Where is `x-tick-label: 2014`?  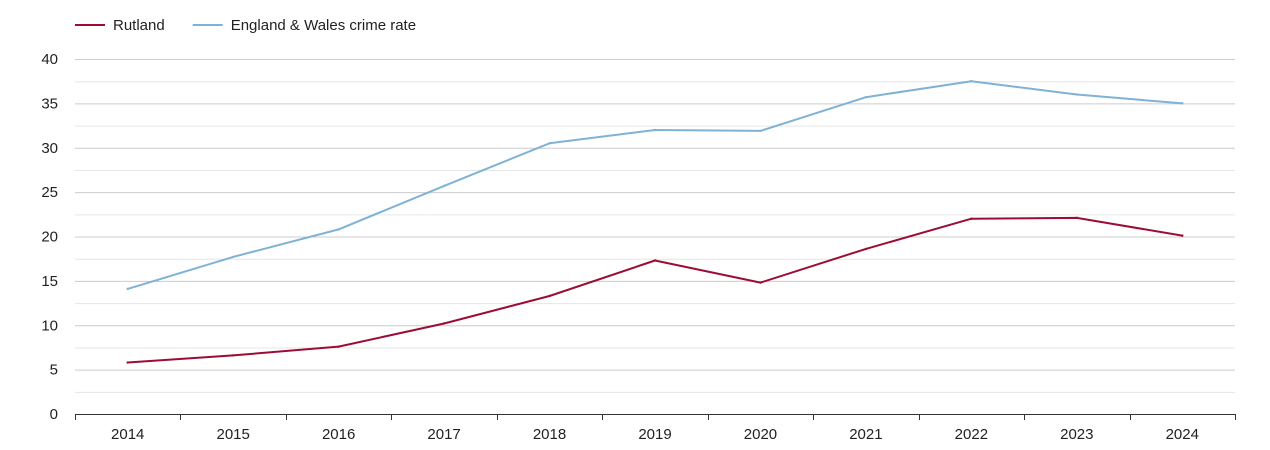 x-tick-label: 2014 is located at coordinates (127, 434).